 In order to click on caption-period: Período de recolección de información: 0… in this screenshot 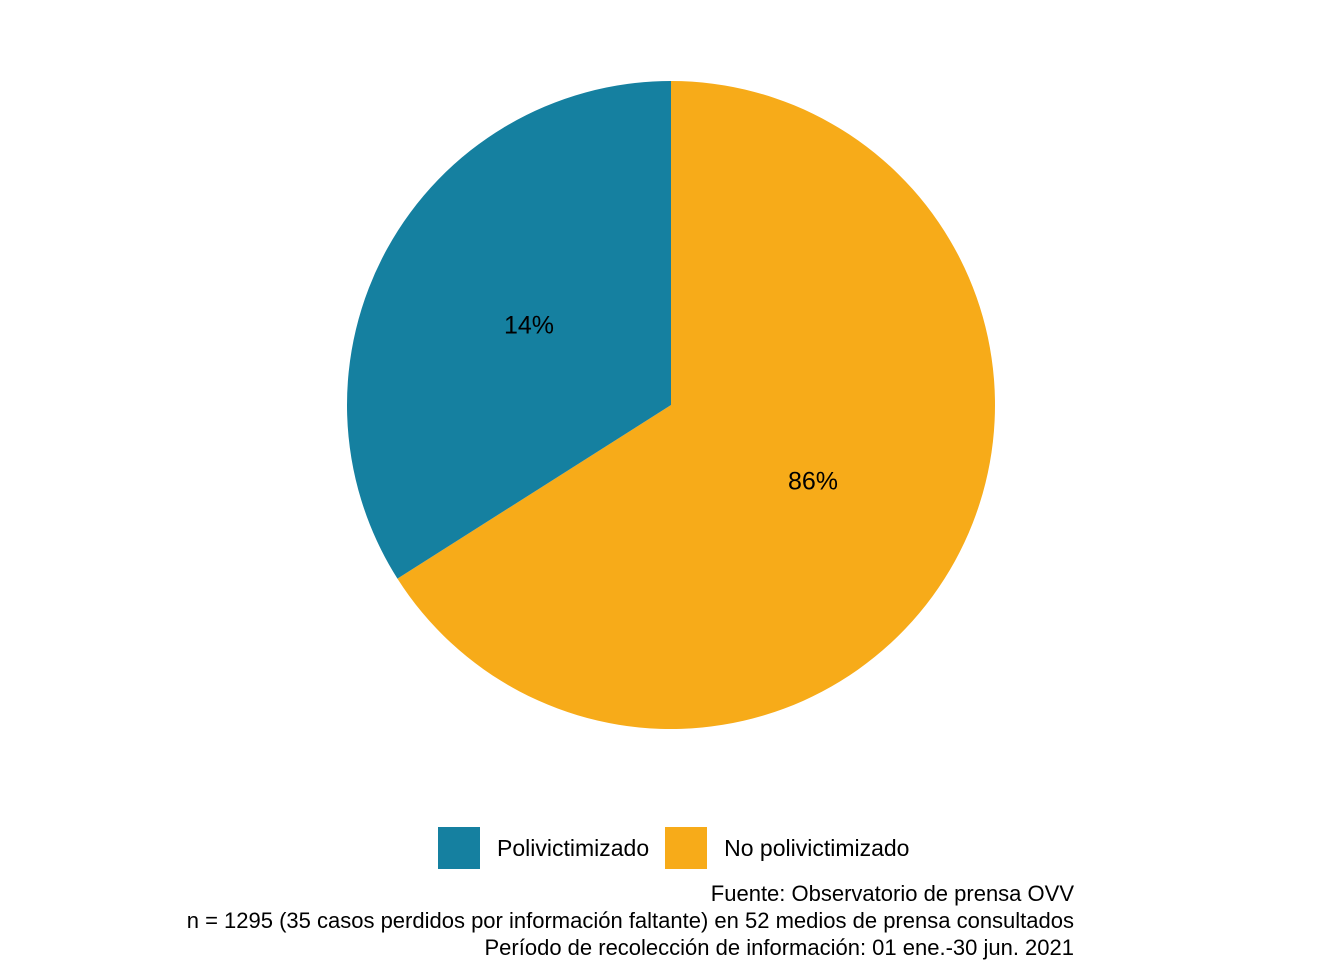, I will do `click(779, 947)`.